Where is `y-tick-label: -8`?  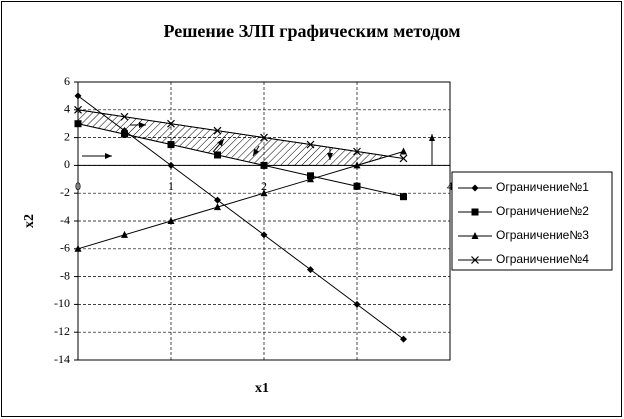
y-tick-label: -8 is located at coordinates (65, 275).